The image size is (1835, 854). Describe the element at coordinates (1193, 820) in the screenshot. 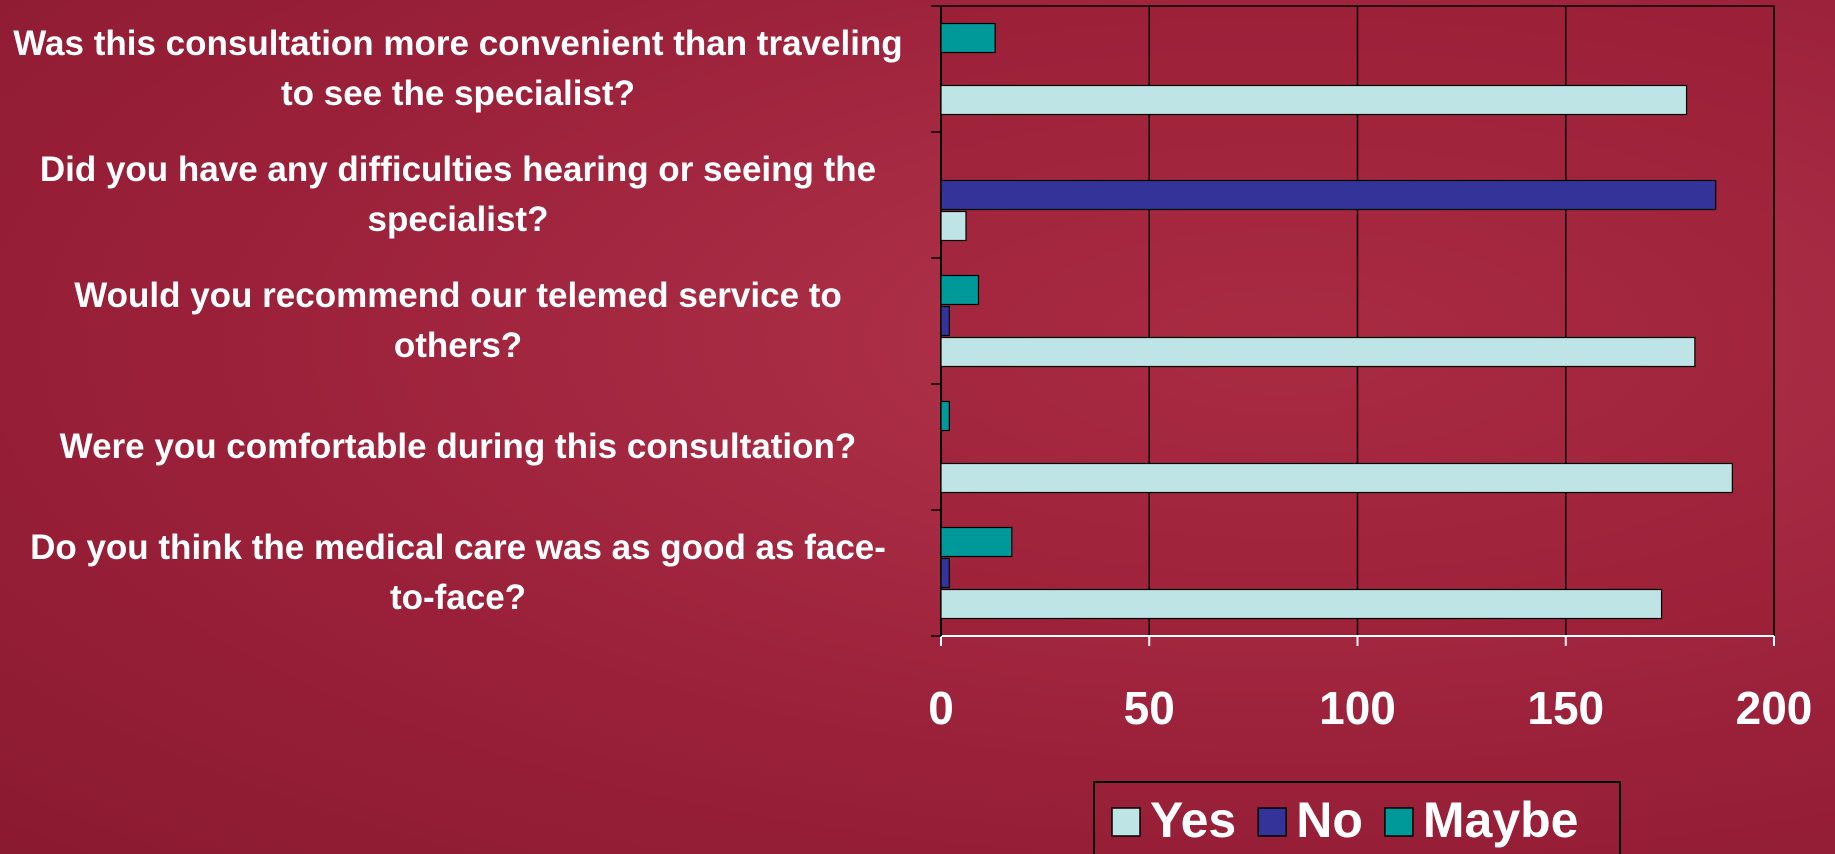

I see `legend-label: Yes` at that location.